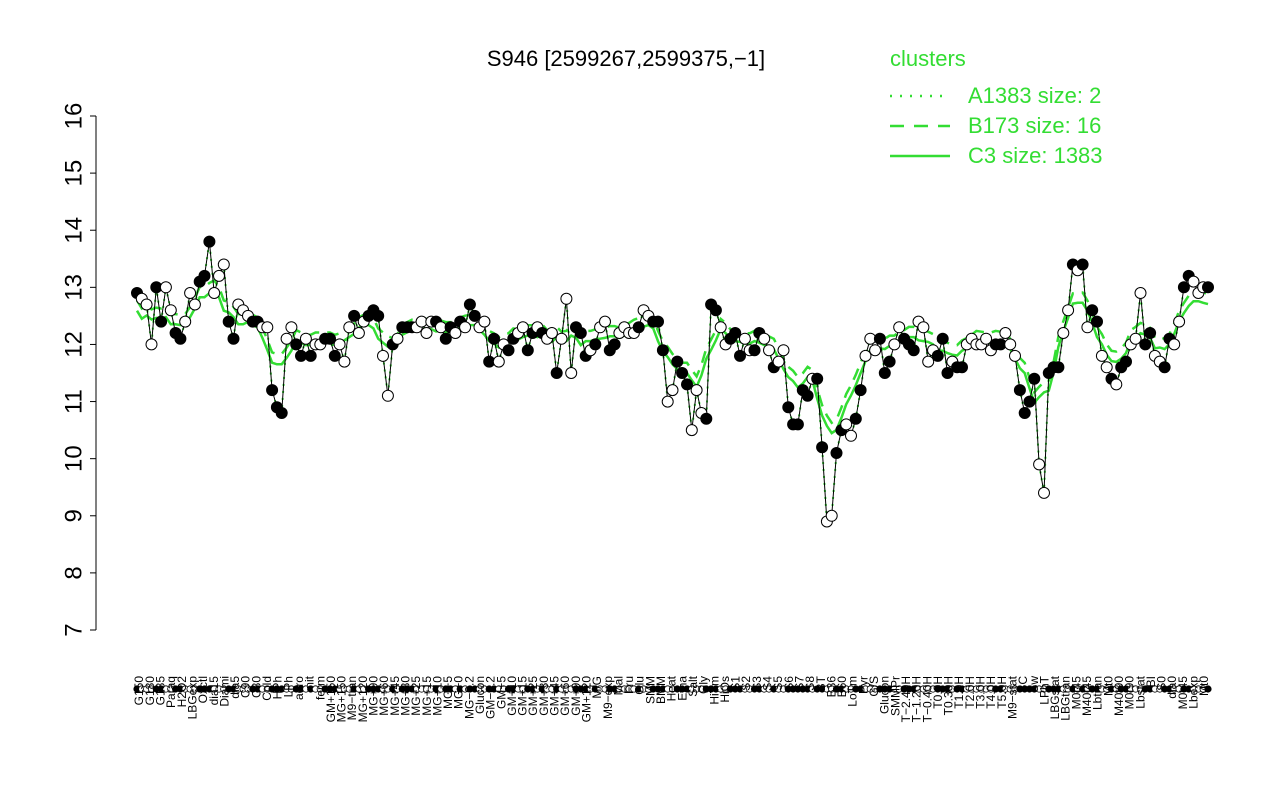 The height and width of the screenshot is (800, 1280). I want to click on x-tick-label: MG+150, so click(342, 699).